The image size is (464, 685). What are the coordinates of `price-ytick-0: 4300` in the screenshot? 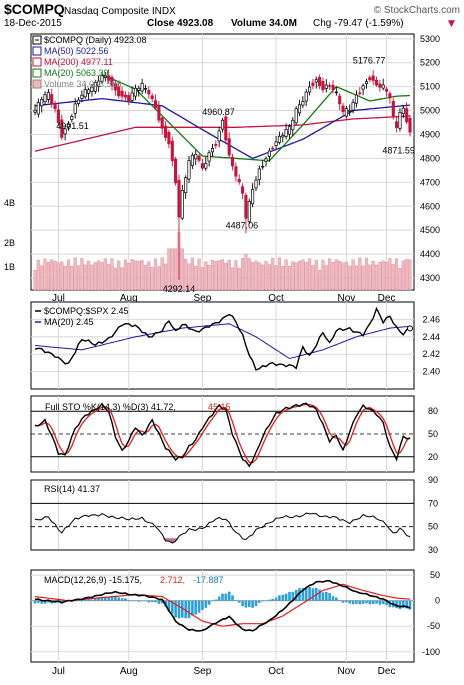 It's located at (430, 278).